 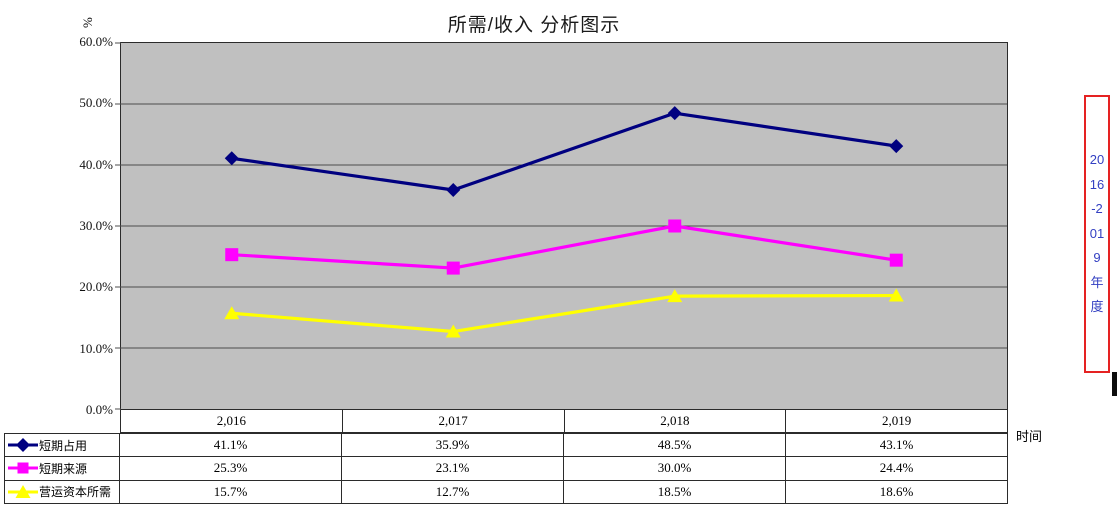 I want to click on value-cell: 48.5%, so click(x=675, y=445).